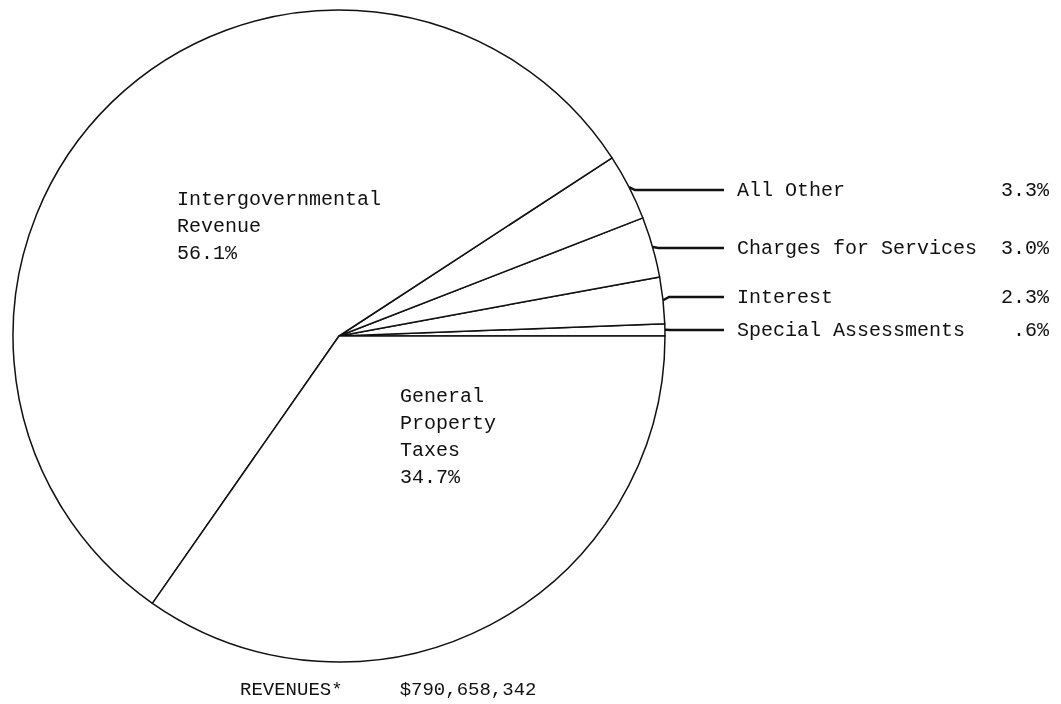  I want to click on data-label: 34.7%, so click(431, 477).